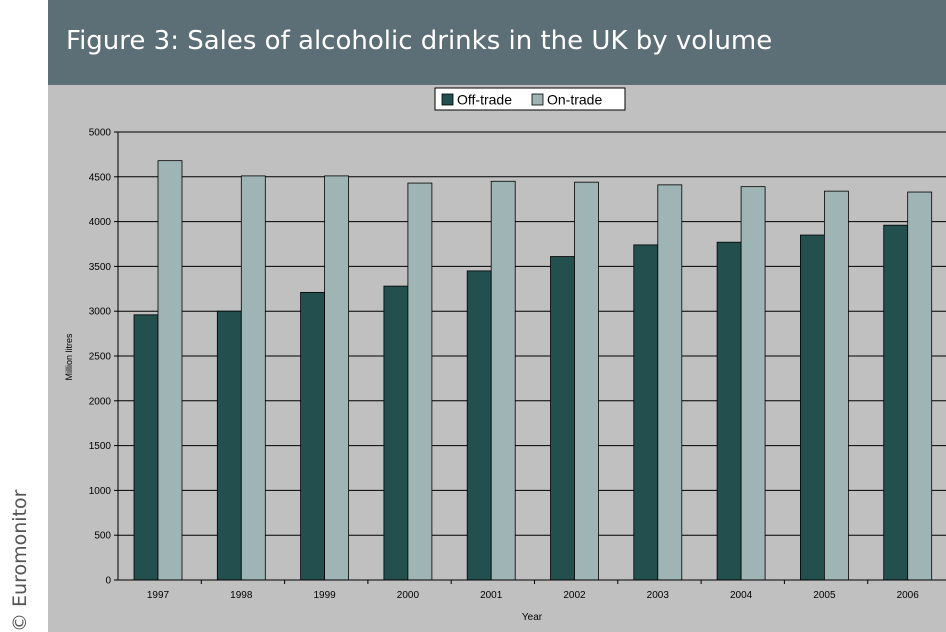 This screenshot has width=946, height=632. What do you see at coordinates (658, 595) in the screenshot?
I see `x-tick-label: 2003` at bounding box center [658, 595].